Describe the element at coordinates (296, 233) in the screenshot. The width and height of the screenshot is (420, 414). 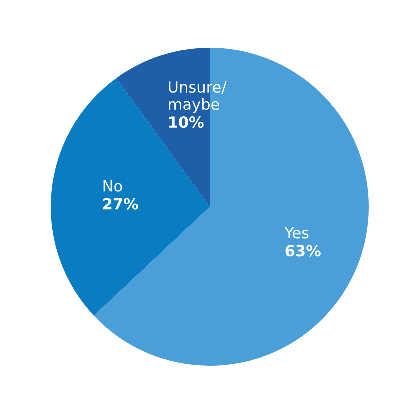
I see `slice-label: Yes` at that location.